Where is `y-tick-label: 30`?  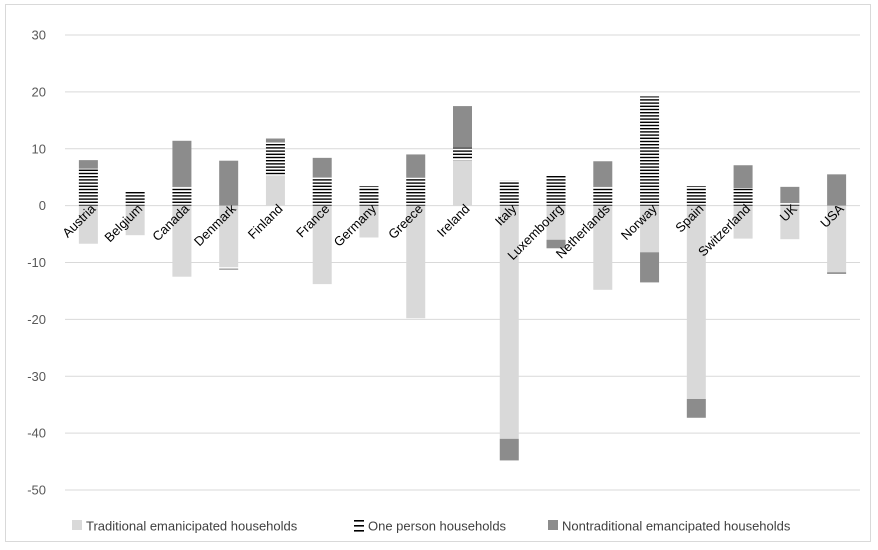 y-tick-label: 30 is located at coordinates (39, 35).